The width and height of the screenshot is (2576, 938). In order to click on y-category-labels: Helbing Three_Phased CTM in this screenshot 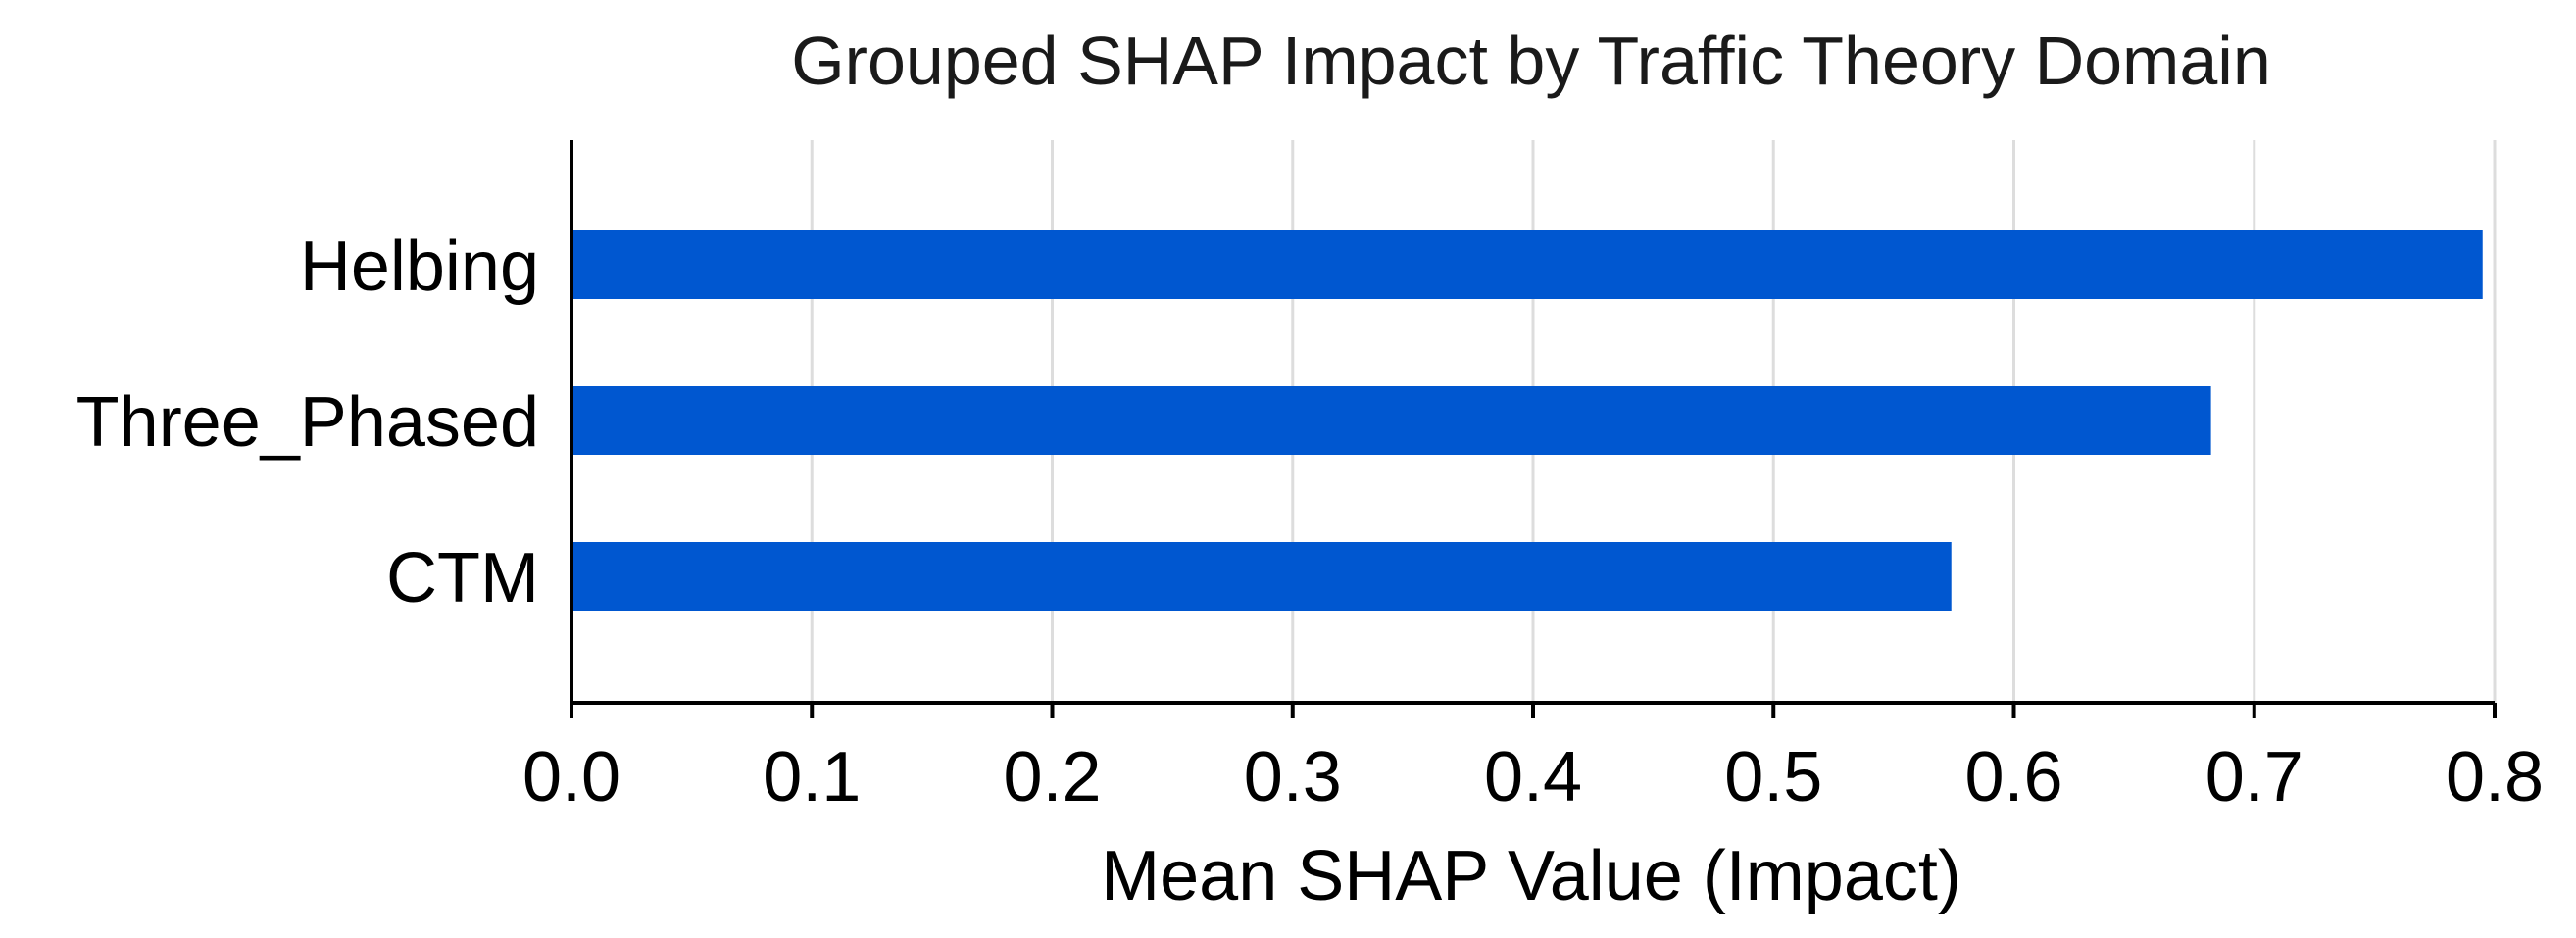, I will do `click(307, 422)`.